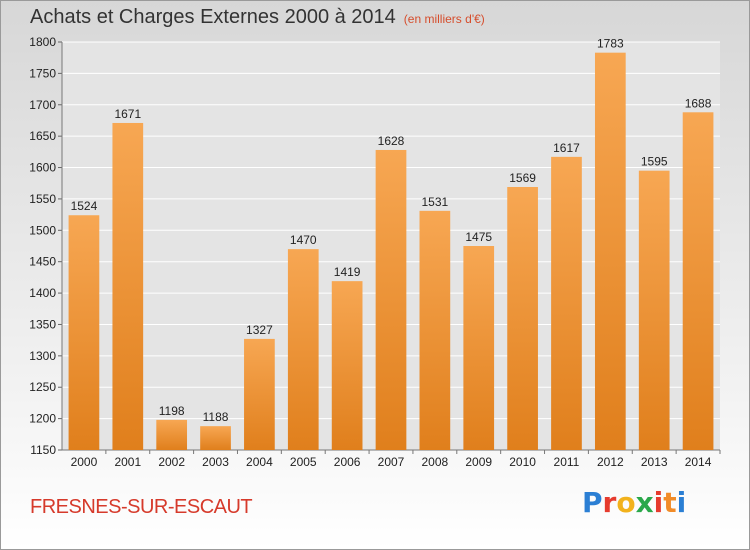 This screenshot has height=550, width=750. I want to click on logo-letter: x, so click(644, 502).